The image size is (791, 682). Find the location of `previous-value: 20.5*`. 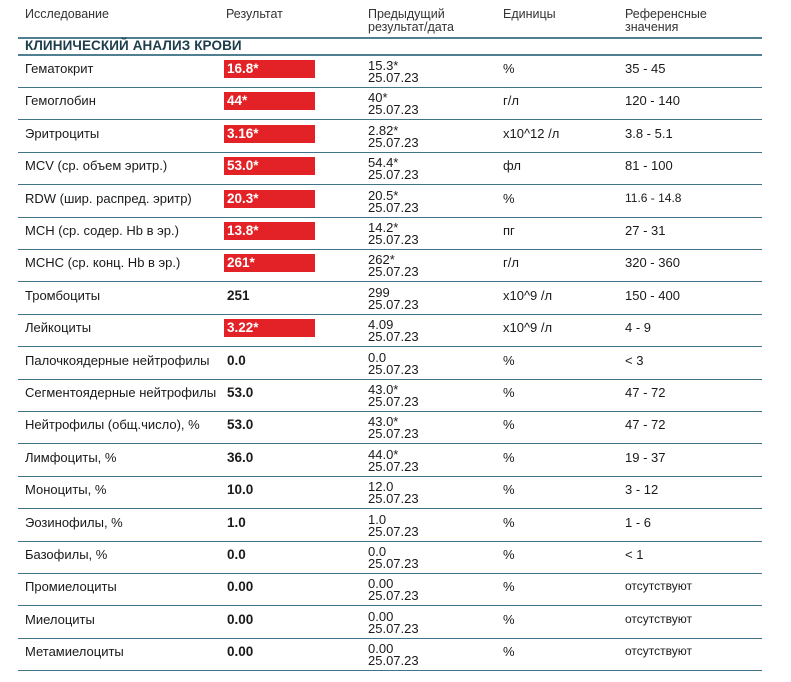

previous-value: 20.5* is located at coordinates (383, 195).